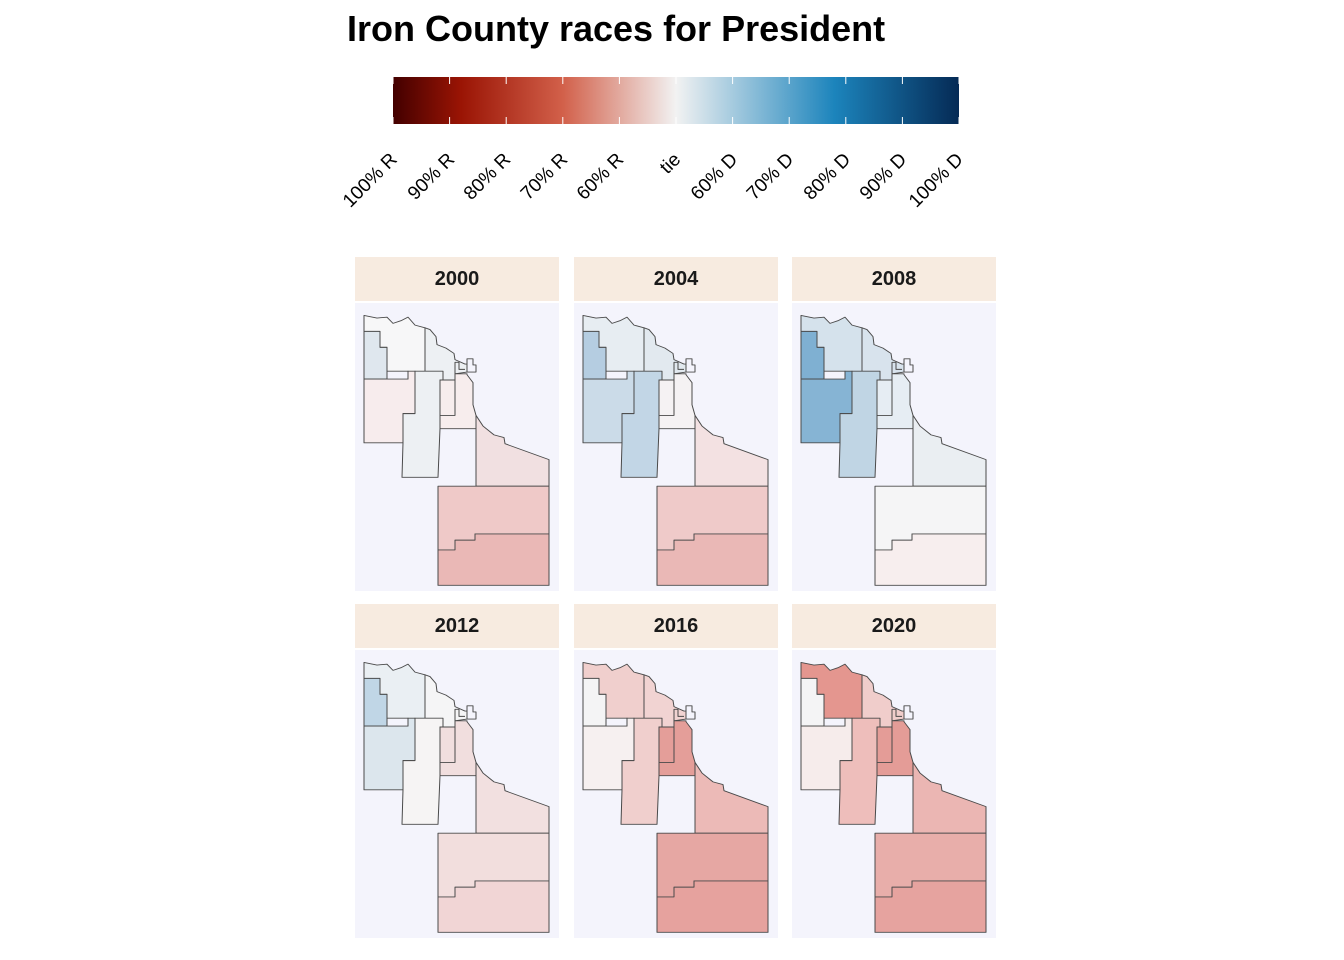 The width and height of the screenshot is (1344, 960). Describe the element at coordinates (714, 177) in the screenshot. I see `legend-label: 60% D` at that location.